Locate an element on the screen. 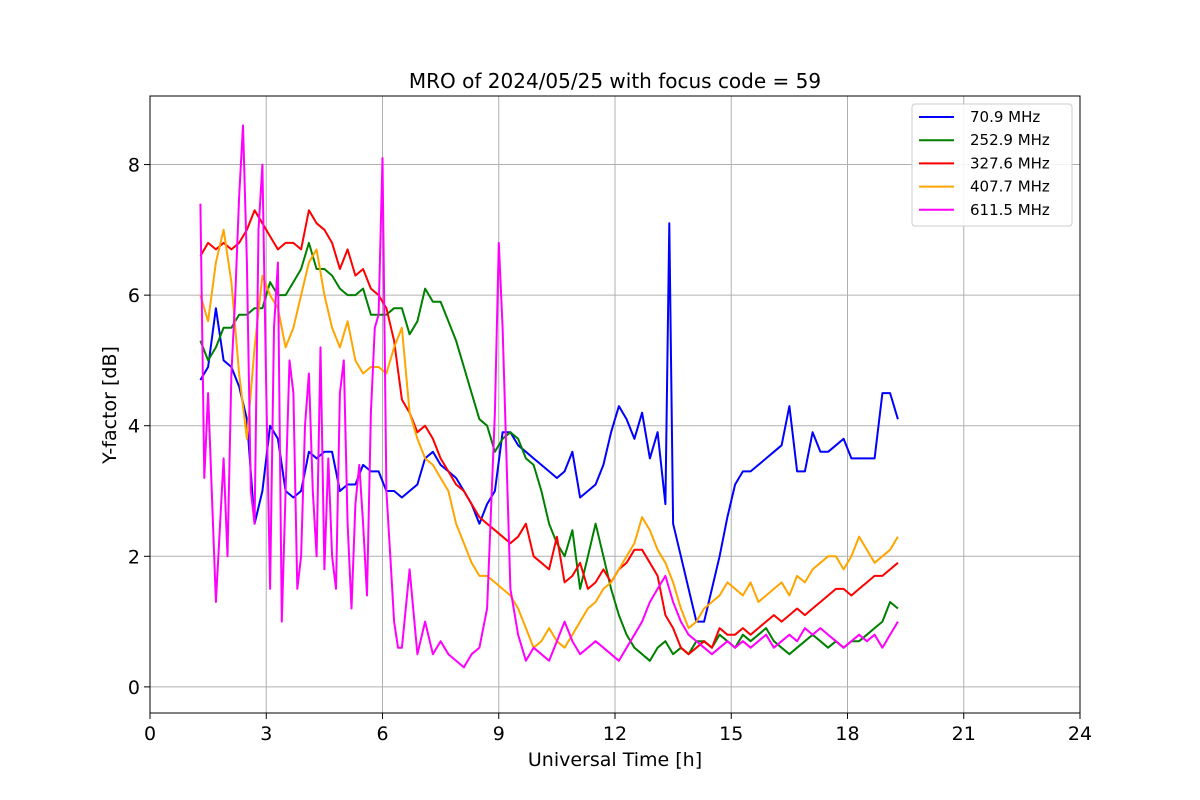 This screenshot has height=800, width=1200. legend-entry-label: 327.6 MHz is located at coordinates (1010, 163).